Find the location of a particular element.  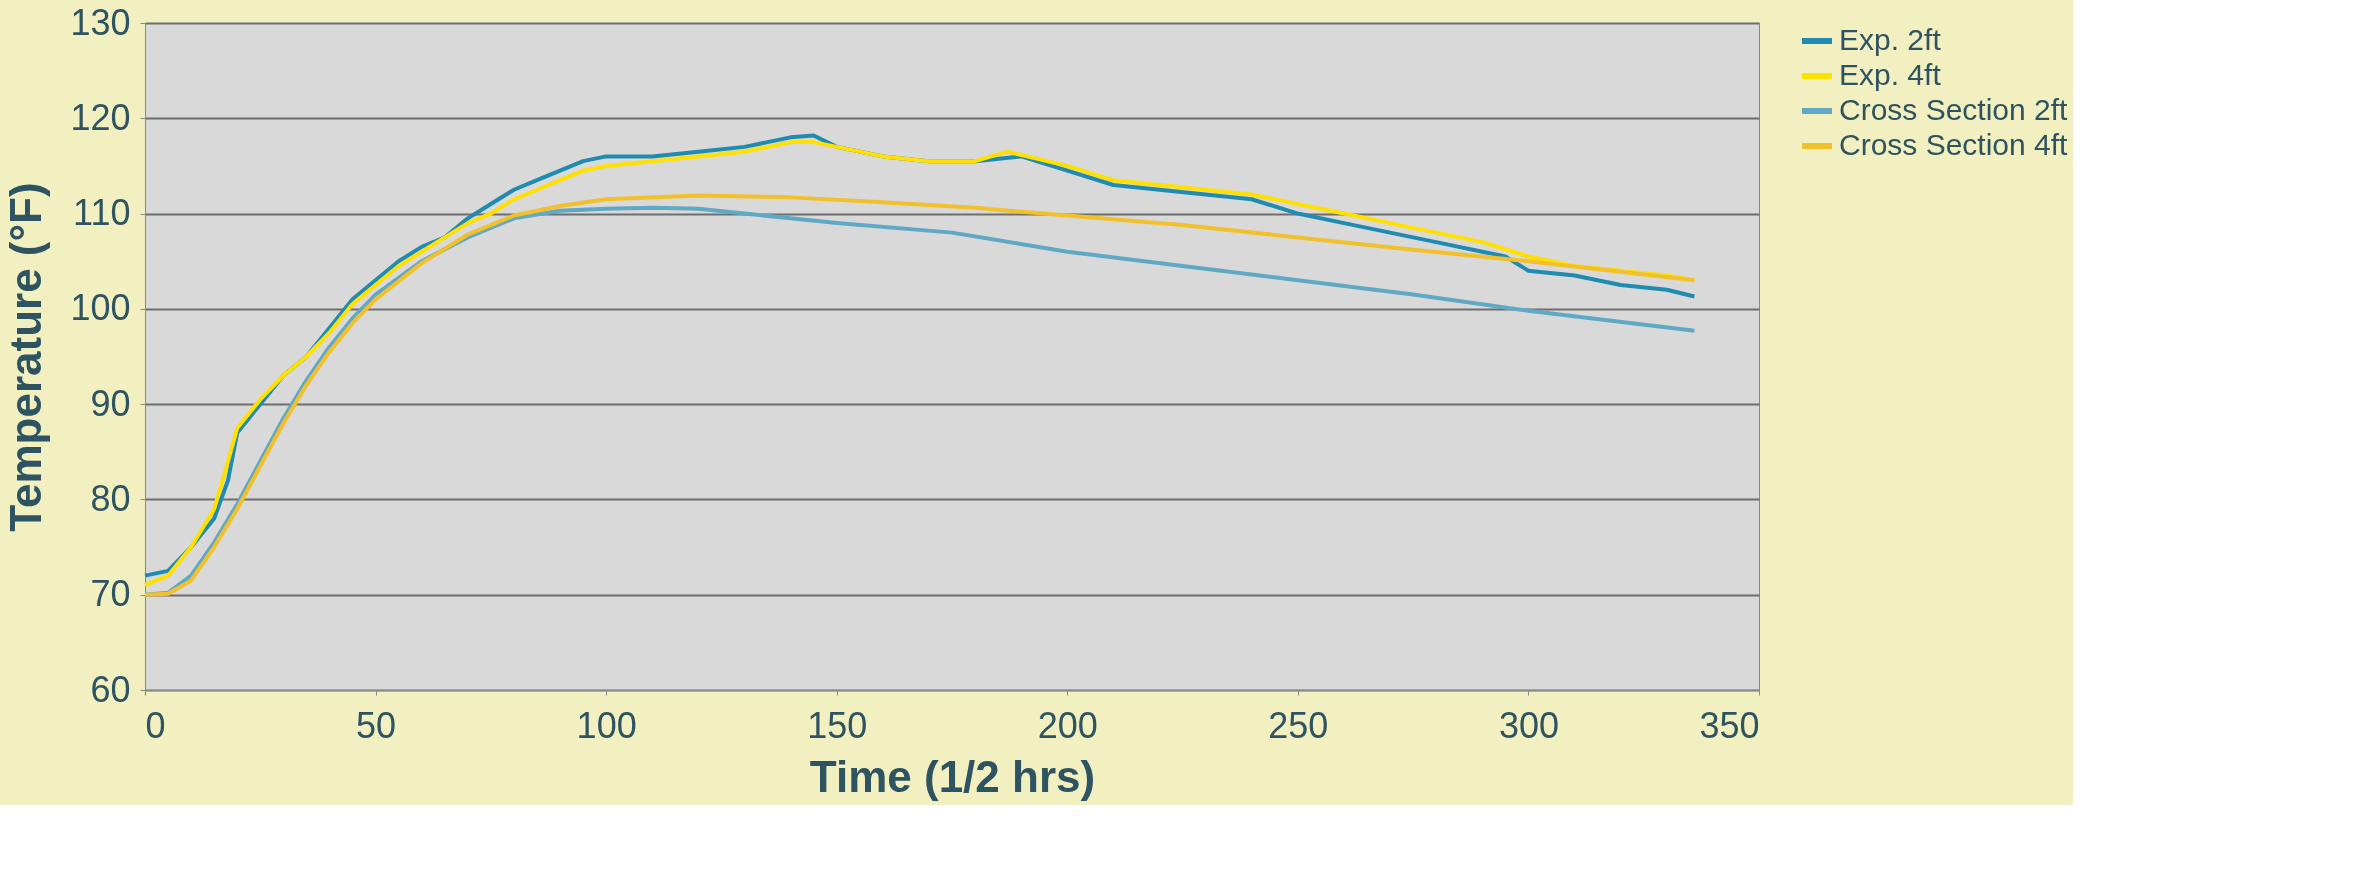

y-tick-label: 80 is located at coordinates (110, 498).